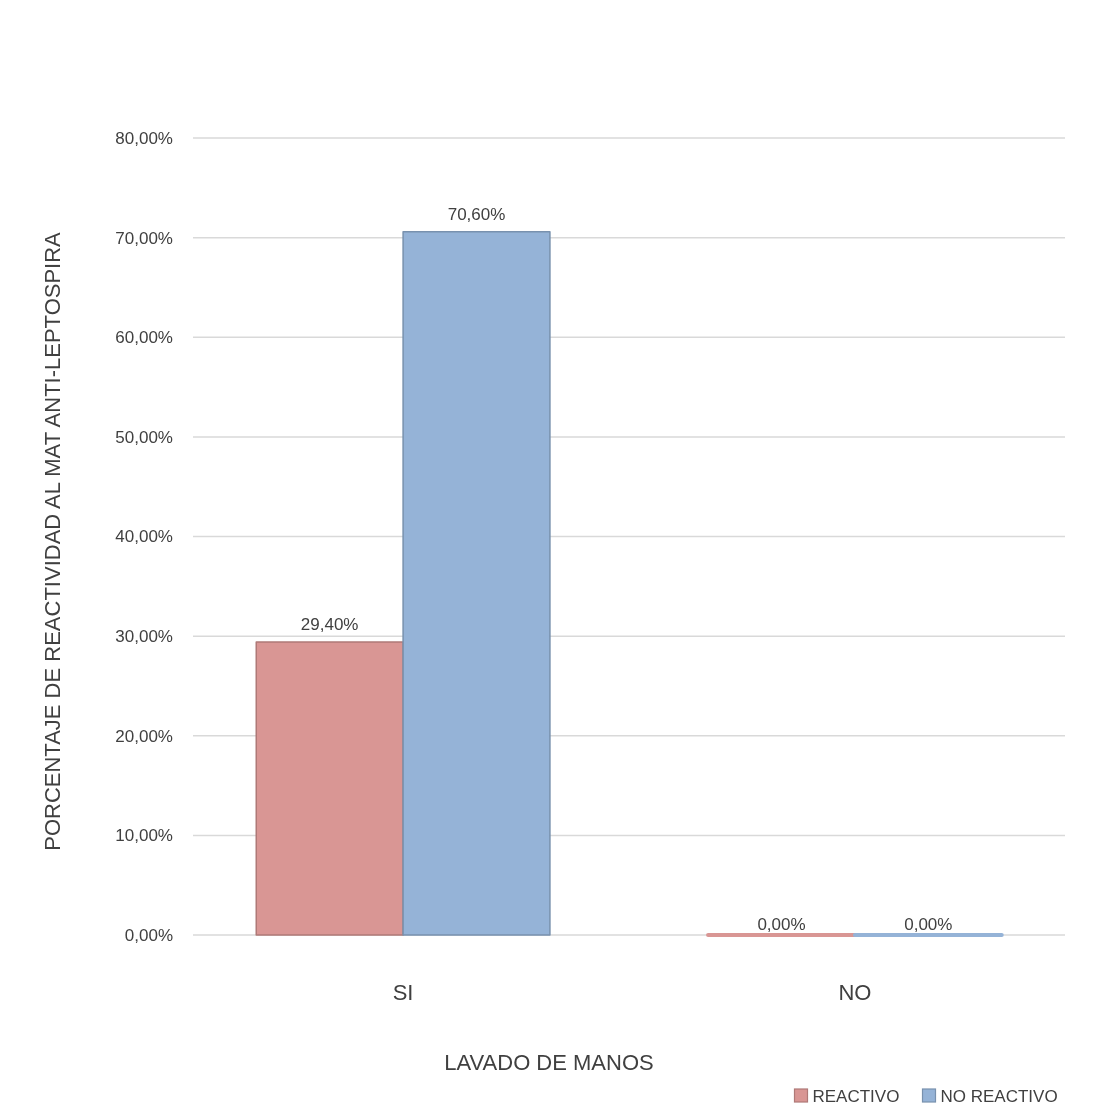  What do you see at coordinates (329, 625) in the screenshot?
I see `data-label: 29,40%` at bounding box center [329, 625].